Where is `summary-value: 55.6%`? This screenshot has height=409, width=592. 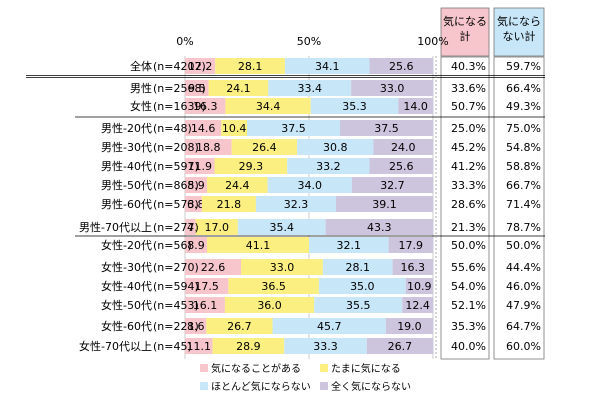 summary-value: 55.6% is located at coordinates (468, 267).